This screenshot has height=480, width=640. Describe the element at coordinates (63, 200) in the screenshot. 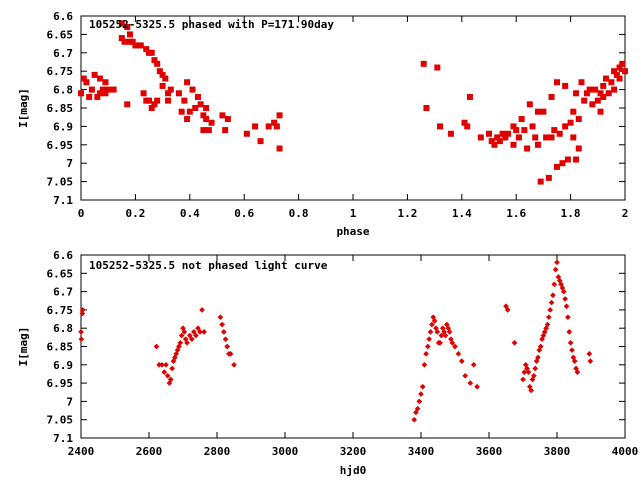

I see `phased-chart-y-tick-label: 7.1` at that location.